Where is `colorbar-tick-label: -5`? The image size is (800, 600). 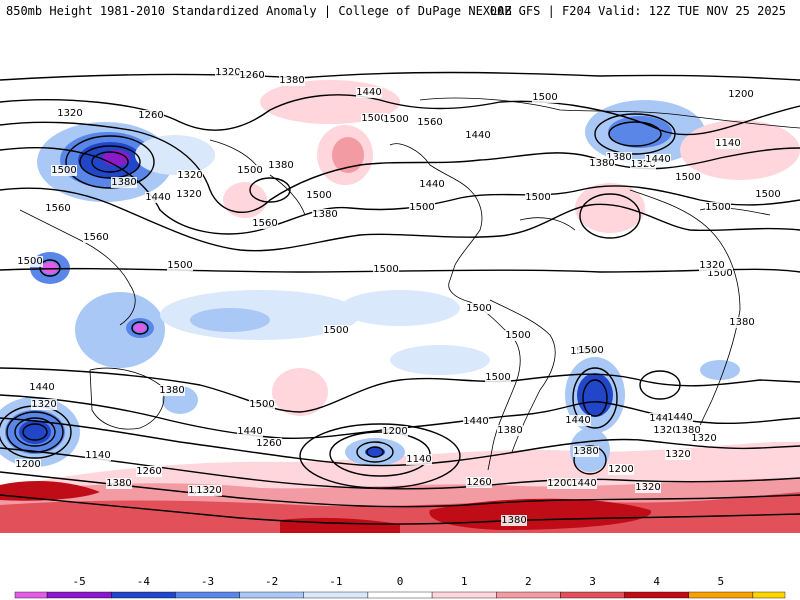
colorbar-tick-label: -5 is located at coordinates (79, 581).